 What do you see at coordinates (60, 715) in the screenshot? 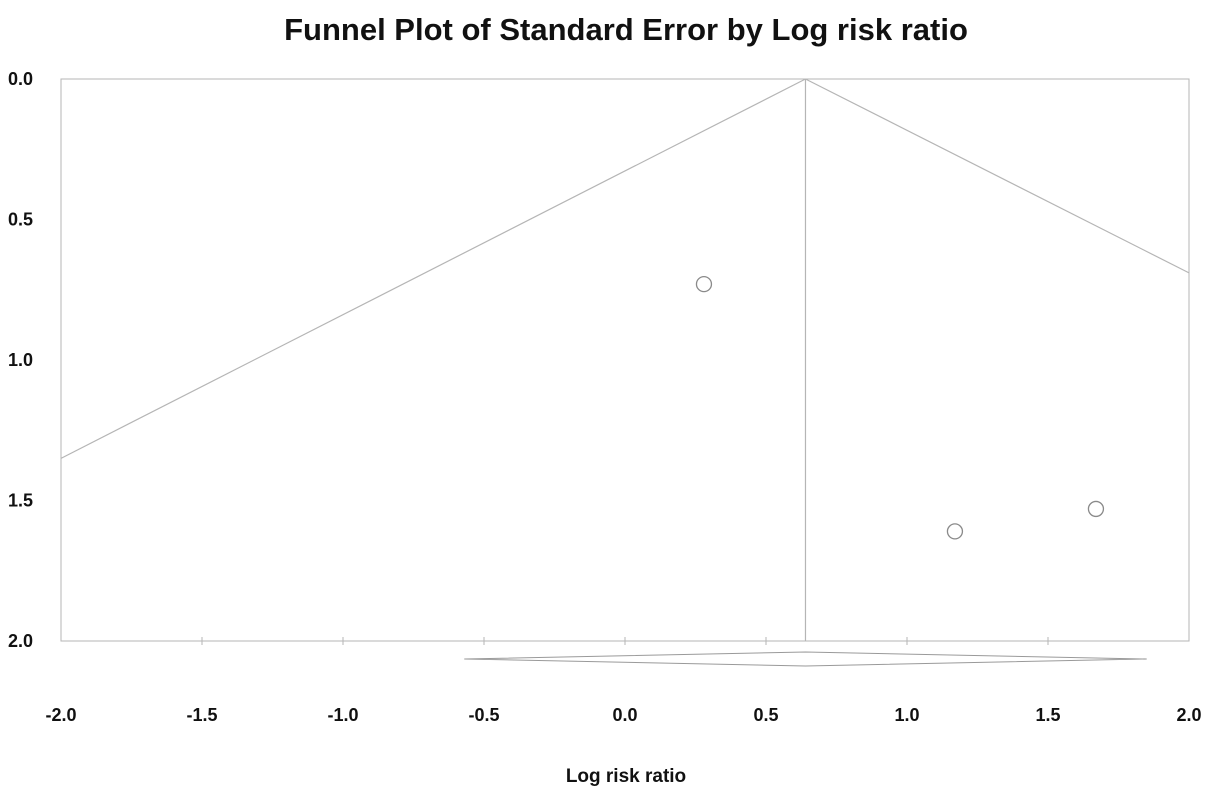
I see `x-tick-label: -2.0` at bounding box center [60, 715].